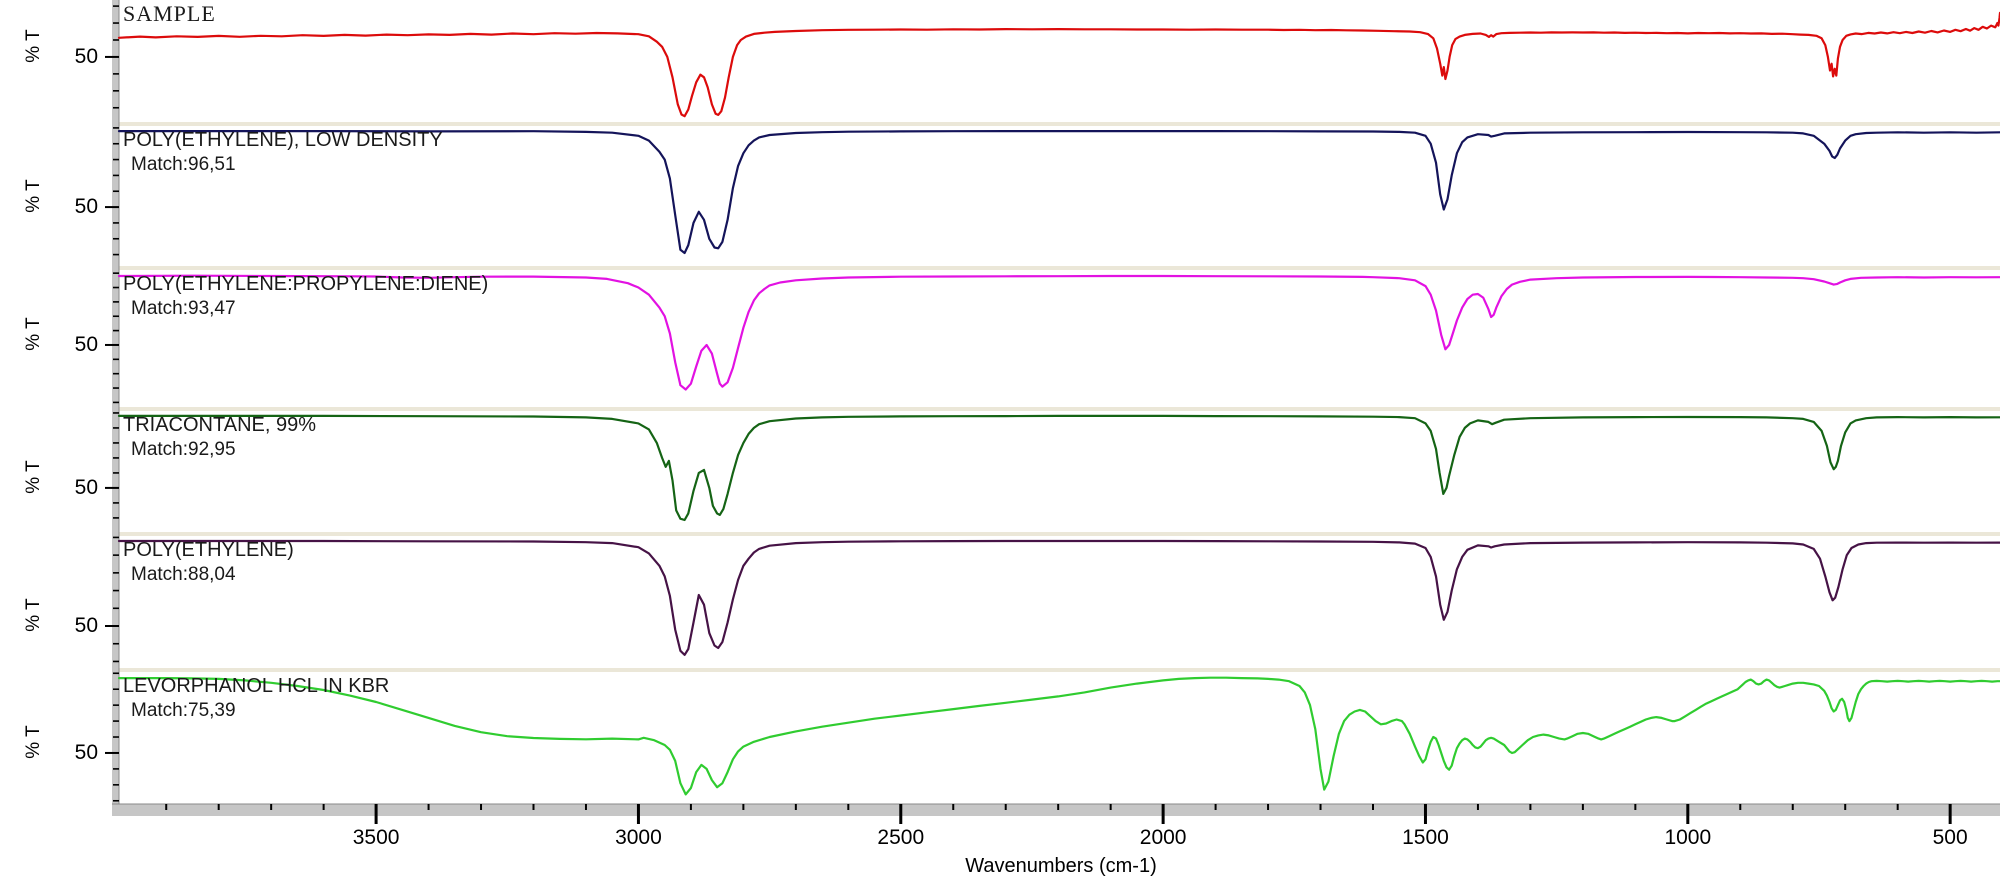 Image resolution: width=2000 pixels, height=880 pixels. I want to click on spectrum-title-4: POLY(ETHYLENE), so click(208, 550).